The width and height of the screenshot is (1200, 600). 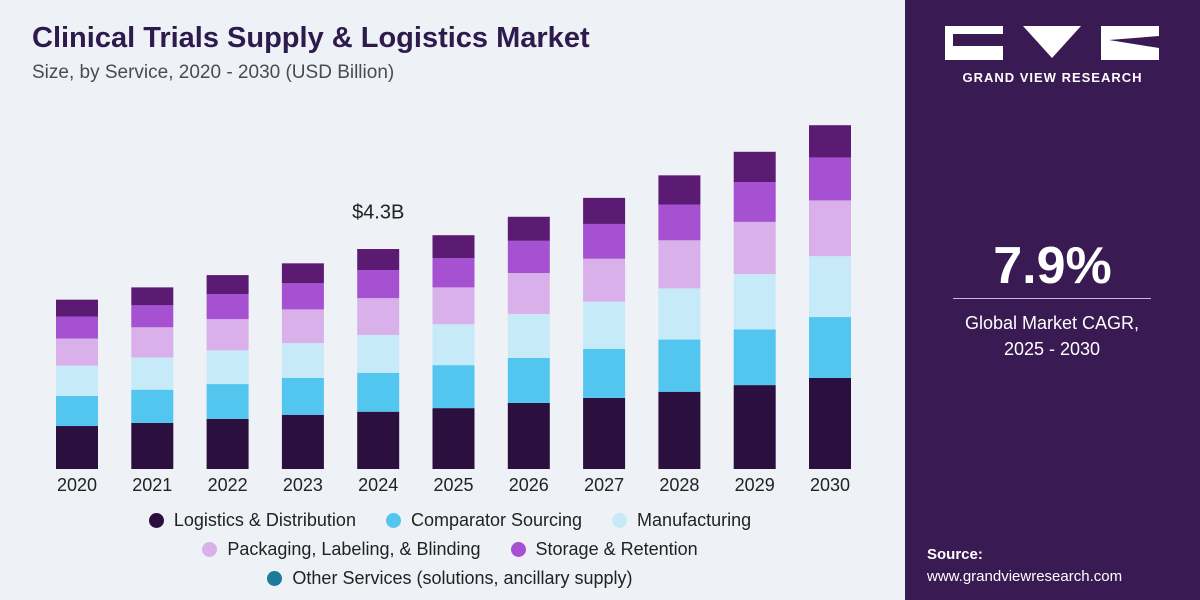 What do you see at coordinates (77, 485) in the screenshot?
I see `x-tick-label: 2020` at bounding box center [77, 485].